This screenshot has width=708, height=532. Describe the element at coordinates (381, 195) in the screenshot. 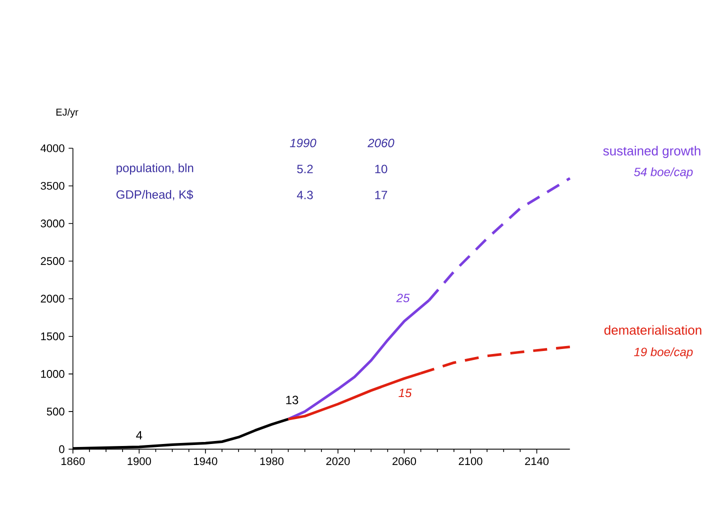

I see `annotation: 17` at that location.